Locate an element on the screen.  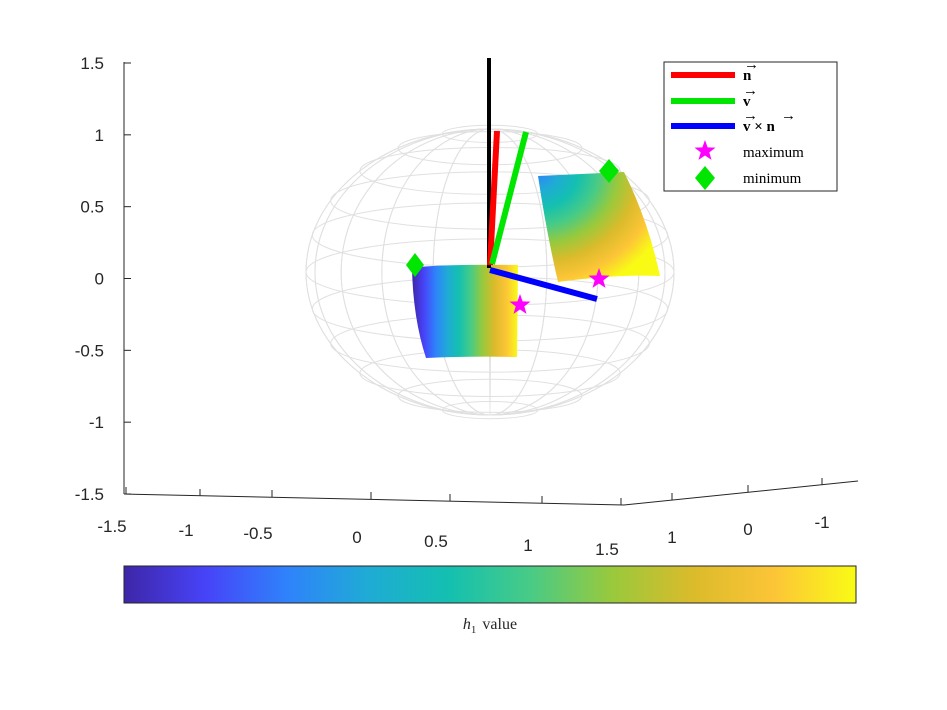
z-tick-label: -1 is located at coordinates (96, 422).